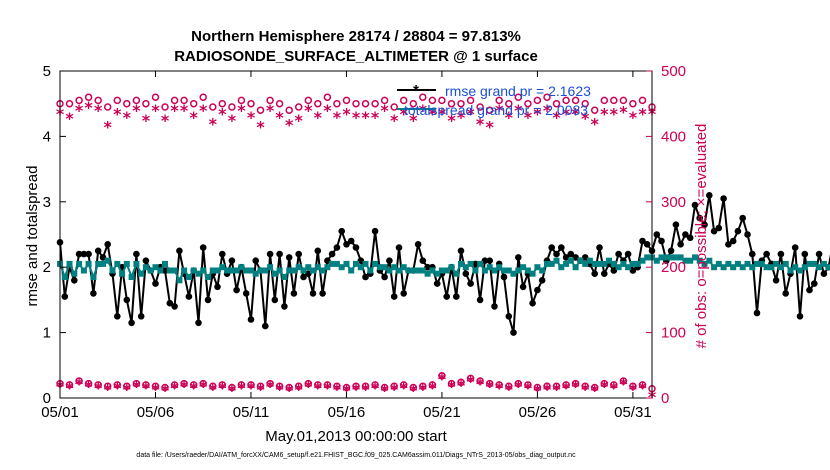 Image resolution: width=830 pixels, height=470 pixels. What do you see at coordinates (518, 91) in the screenshot?
I see `legend-rmse-label: rmse grand pr = 2.1623` at bounding box center [518, 91].